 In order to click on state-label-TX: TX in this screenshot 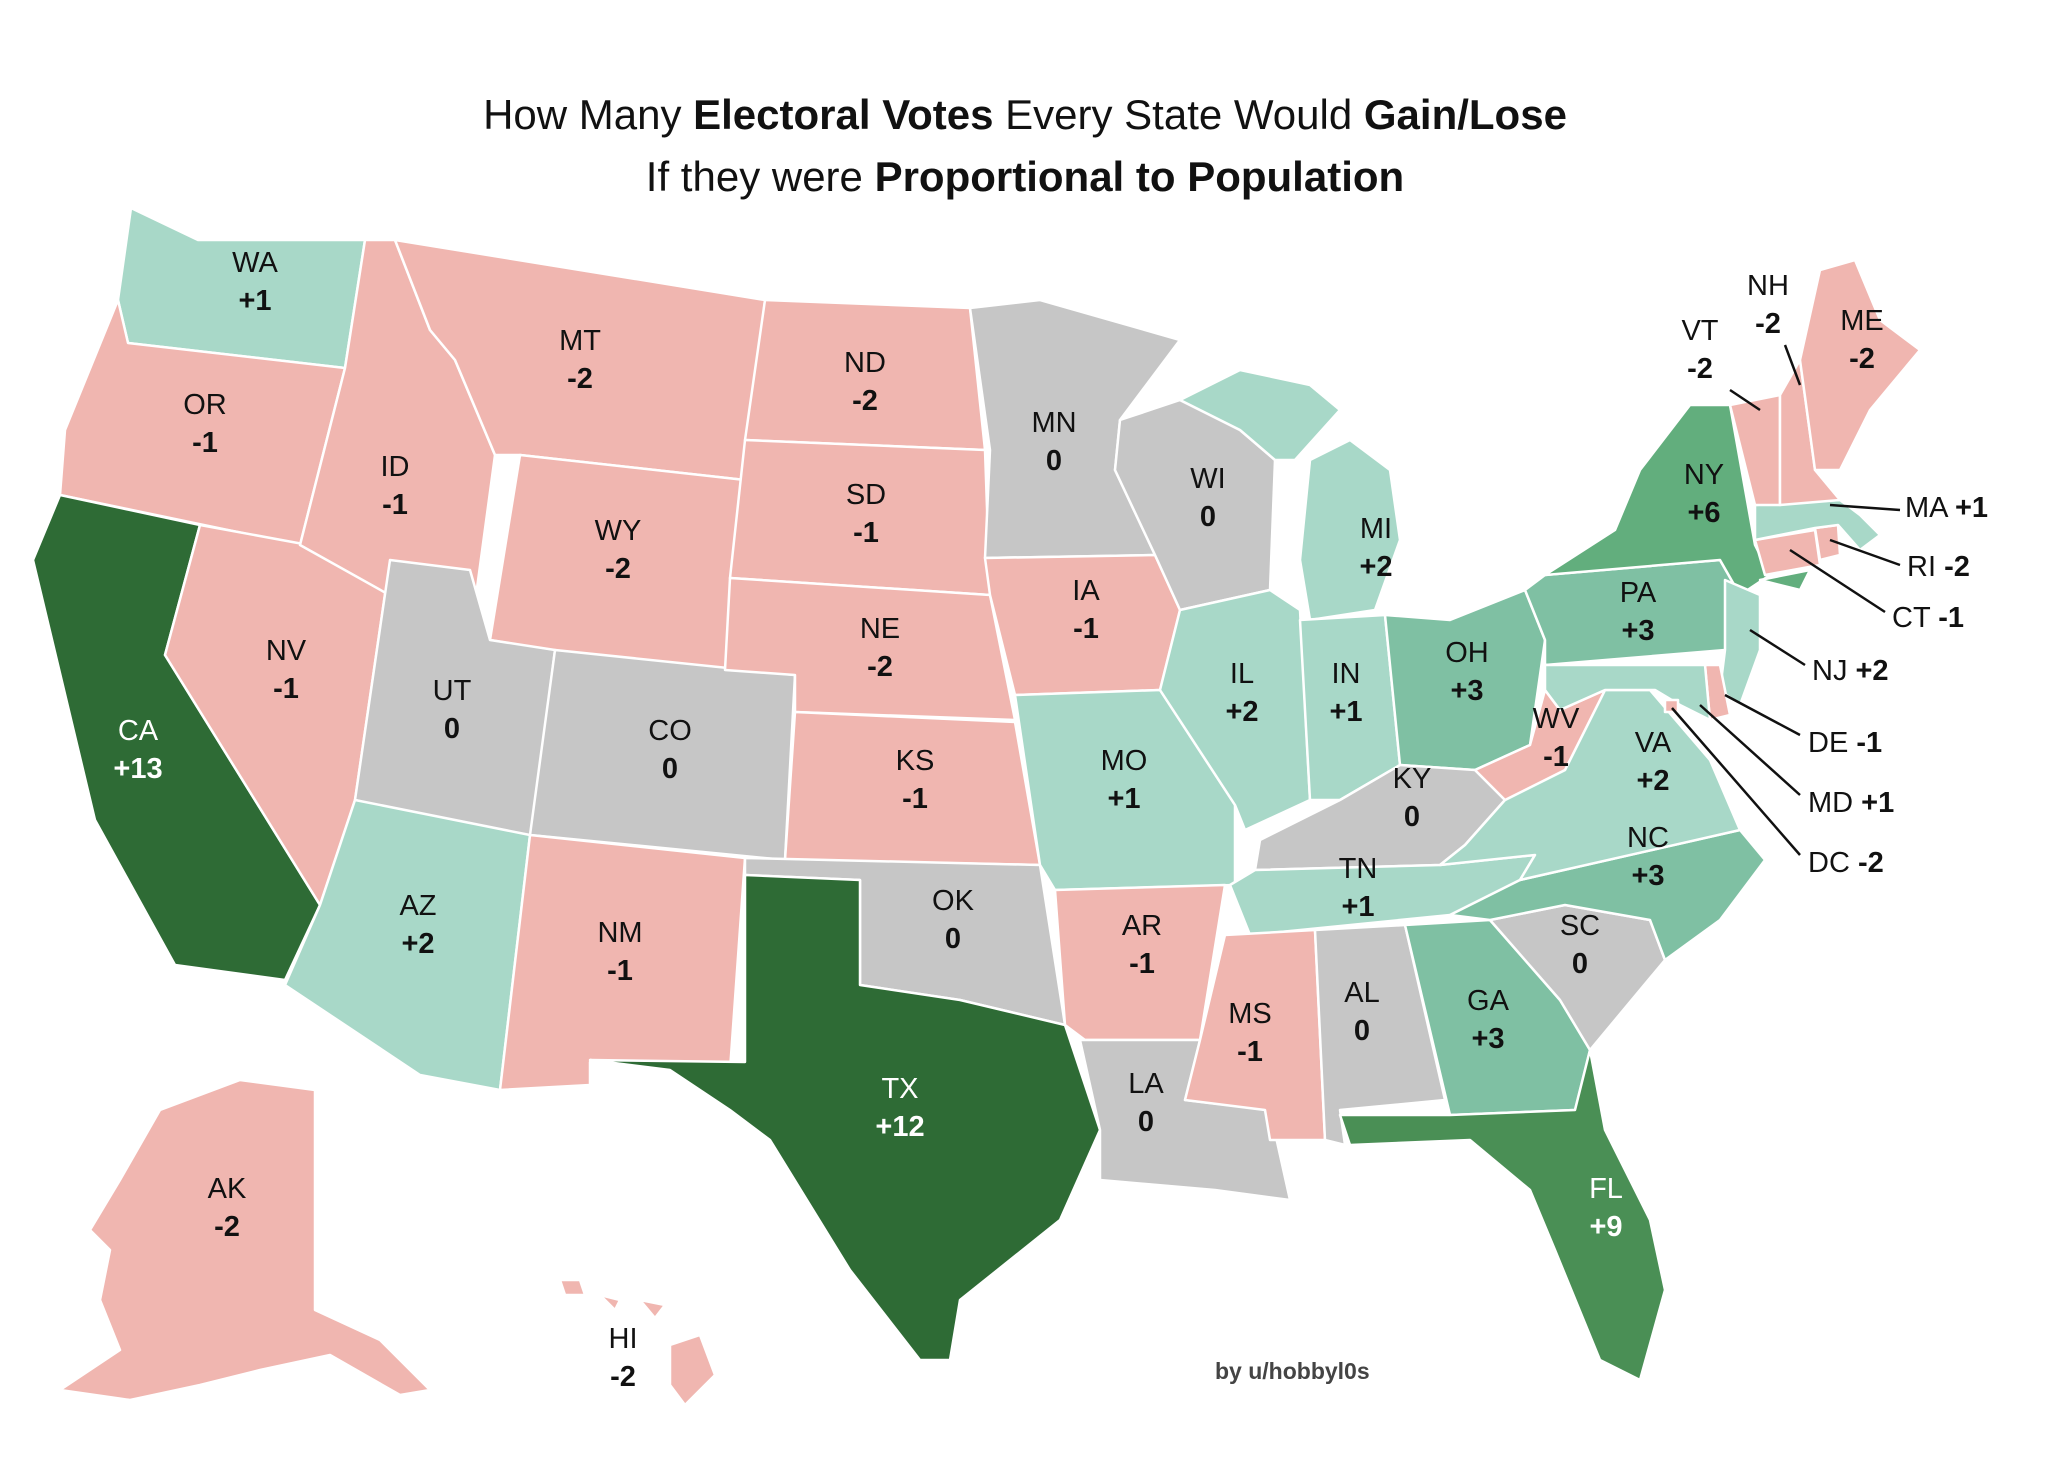, I will do `click(899, 1089)`.